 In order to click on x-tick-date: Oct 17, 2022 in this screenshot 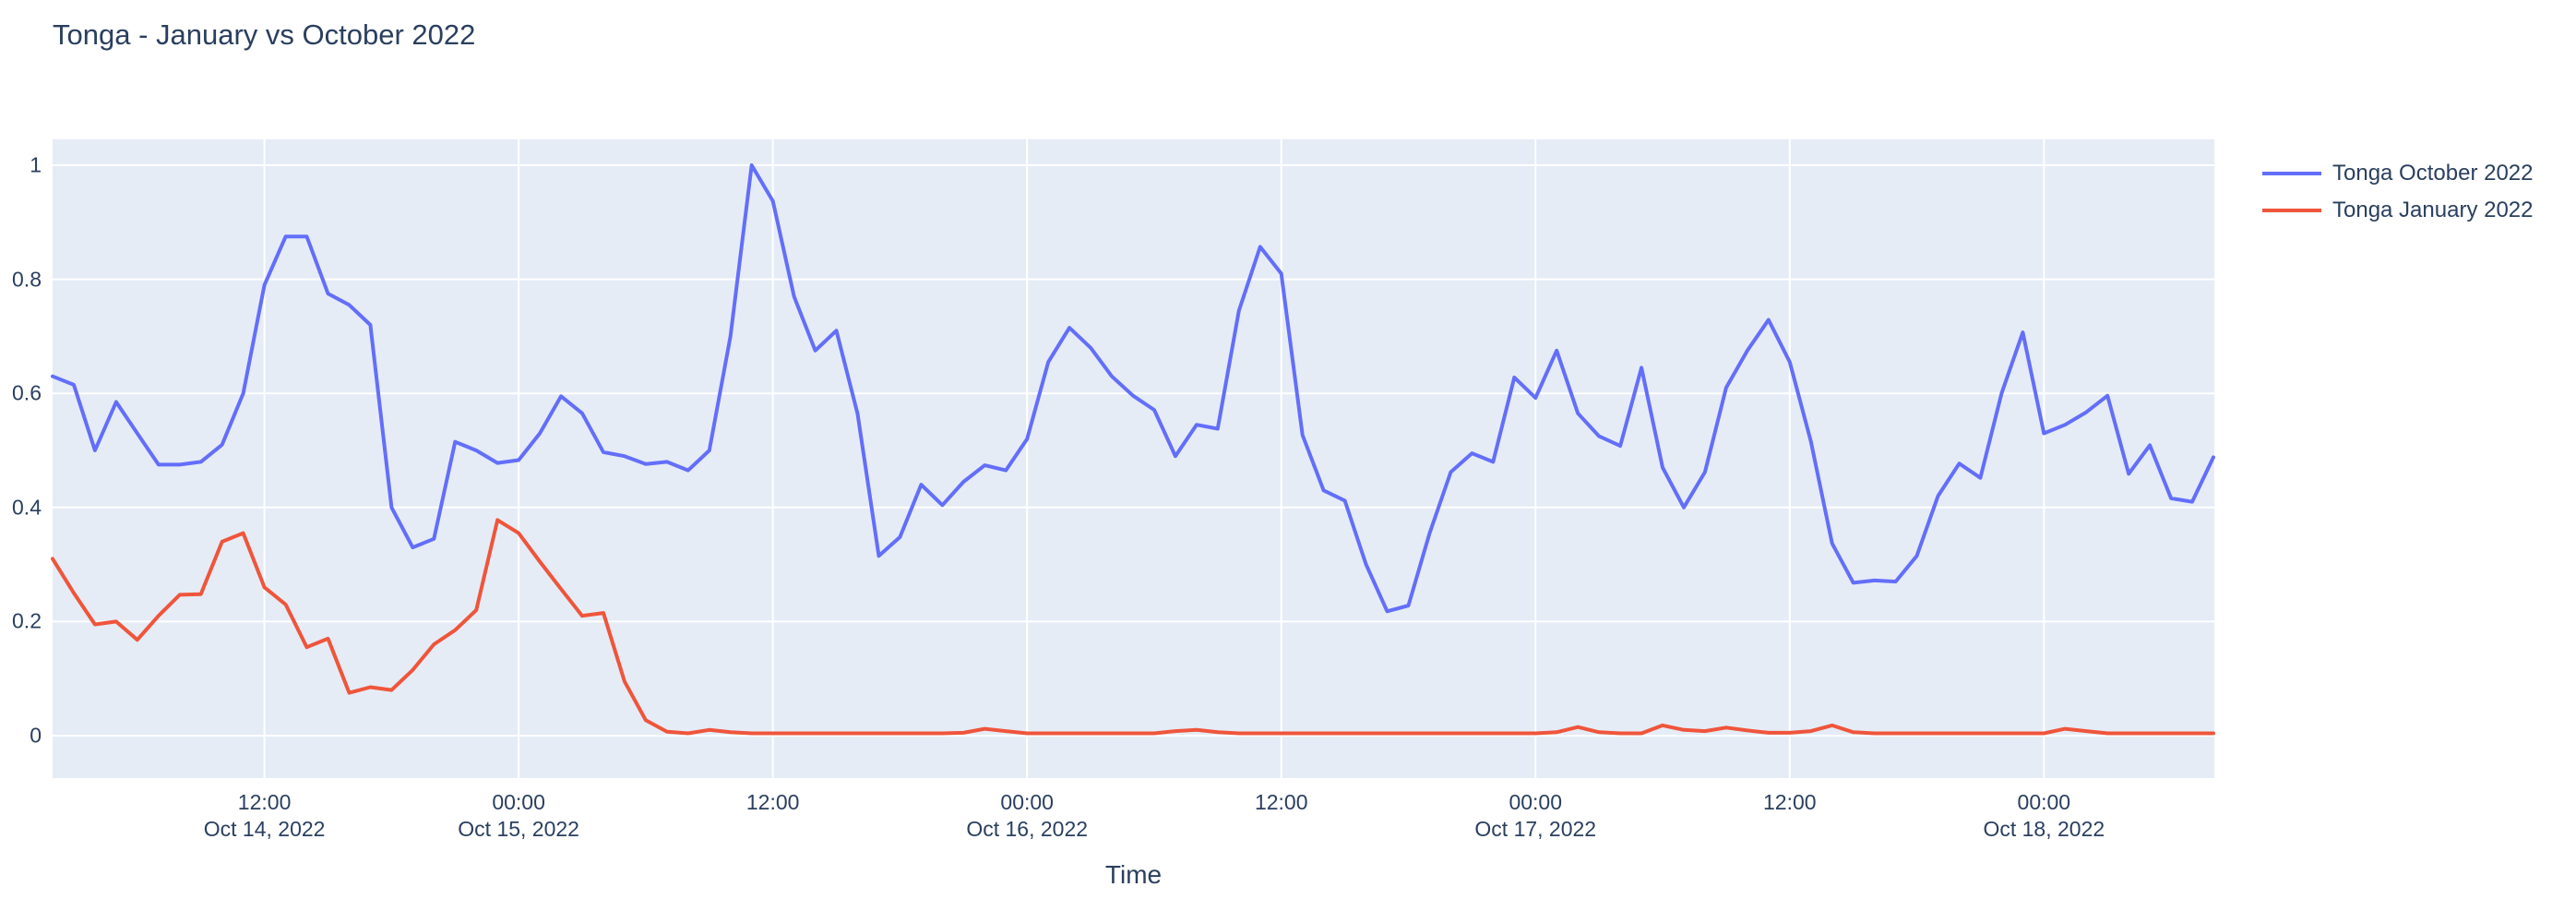, I will do `click(1536, 829)`.